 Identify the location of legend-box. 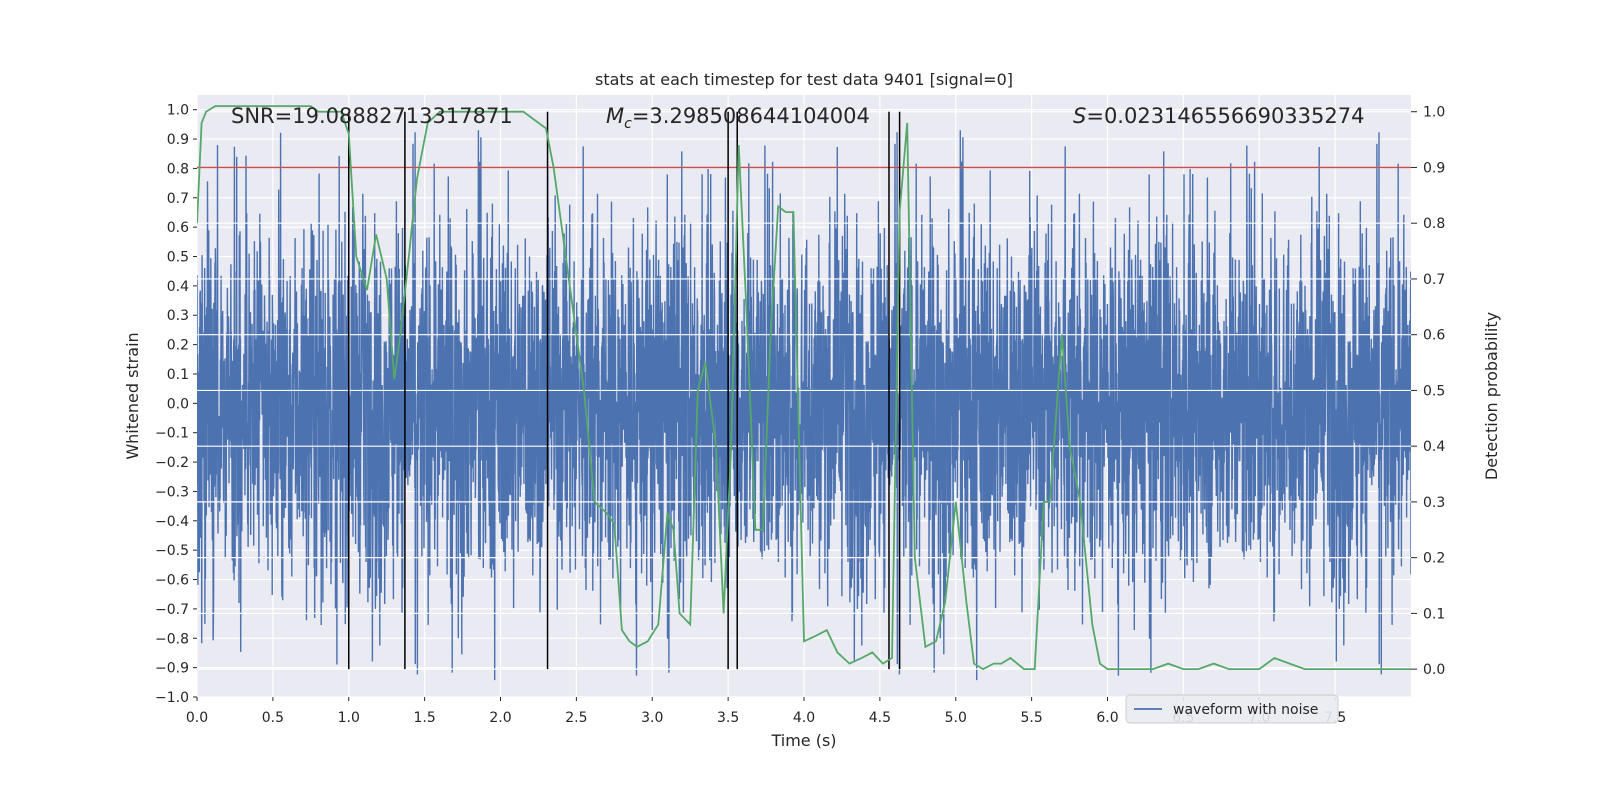
(1232, 709).